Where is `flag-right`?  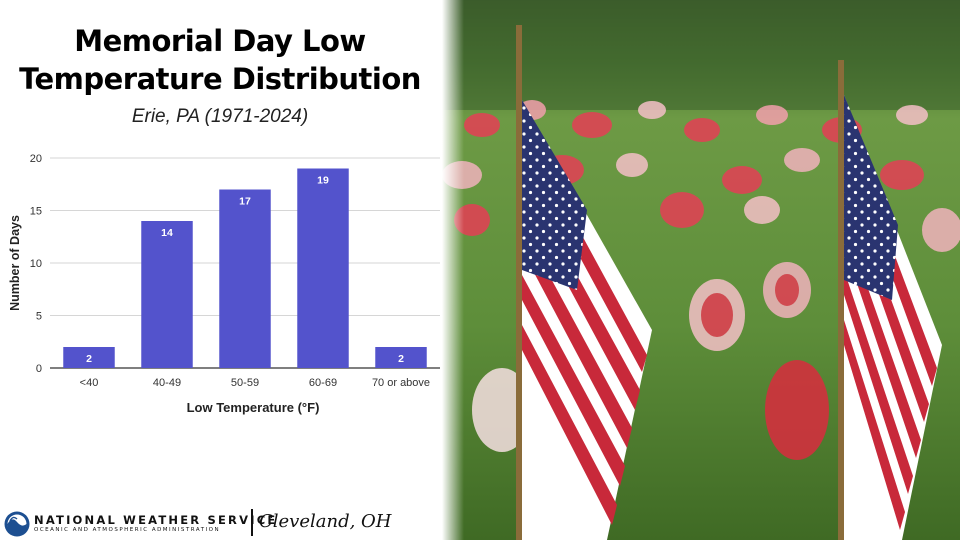
flag-right is located at coordinates (890, 300).